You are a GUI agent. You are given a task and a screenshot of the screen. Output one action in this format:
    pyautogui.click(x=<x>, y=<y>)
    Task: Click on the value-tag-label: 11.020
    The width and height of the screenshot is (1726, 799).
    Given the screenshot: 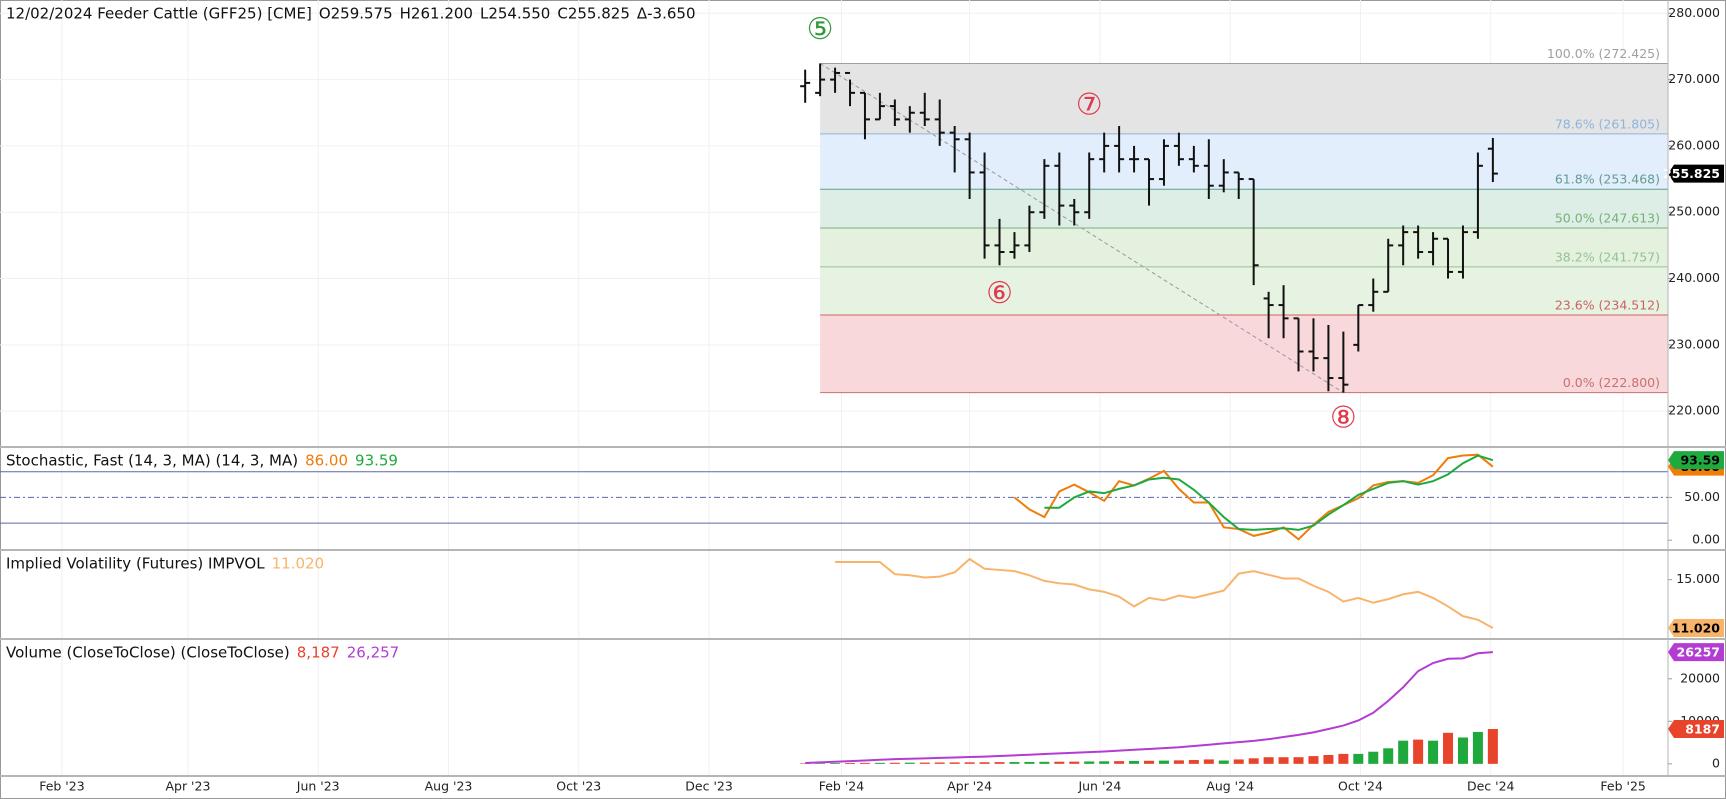 What is the action you would take?
    pyautogui.click(x=1696, y=628)
    